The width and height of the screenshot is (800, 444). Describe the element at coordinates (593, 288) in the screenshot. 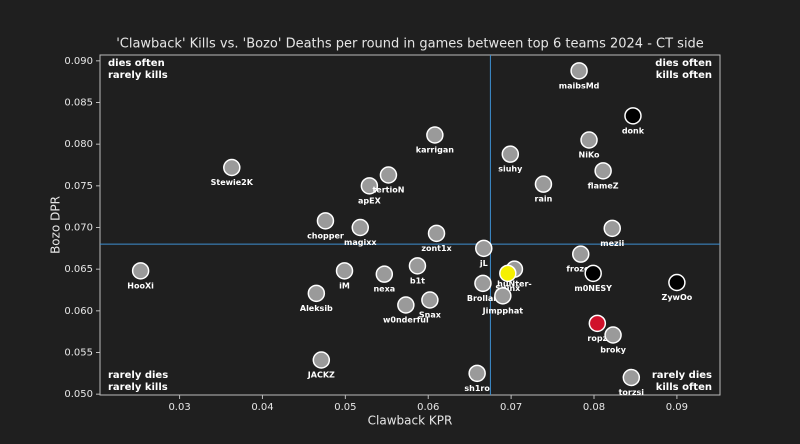

I see `point-label: m0NESY` at that location.